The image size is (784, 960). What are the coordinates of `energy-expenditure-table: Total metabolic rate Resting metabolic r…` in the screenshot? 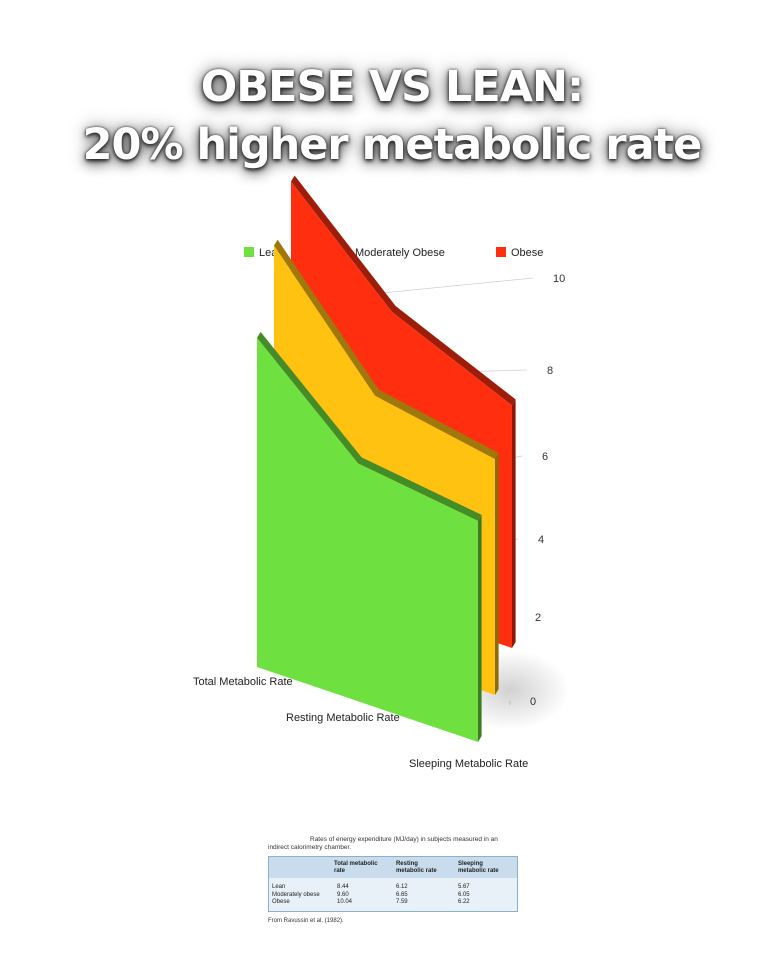 It's located at (393, 884).